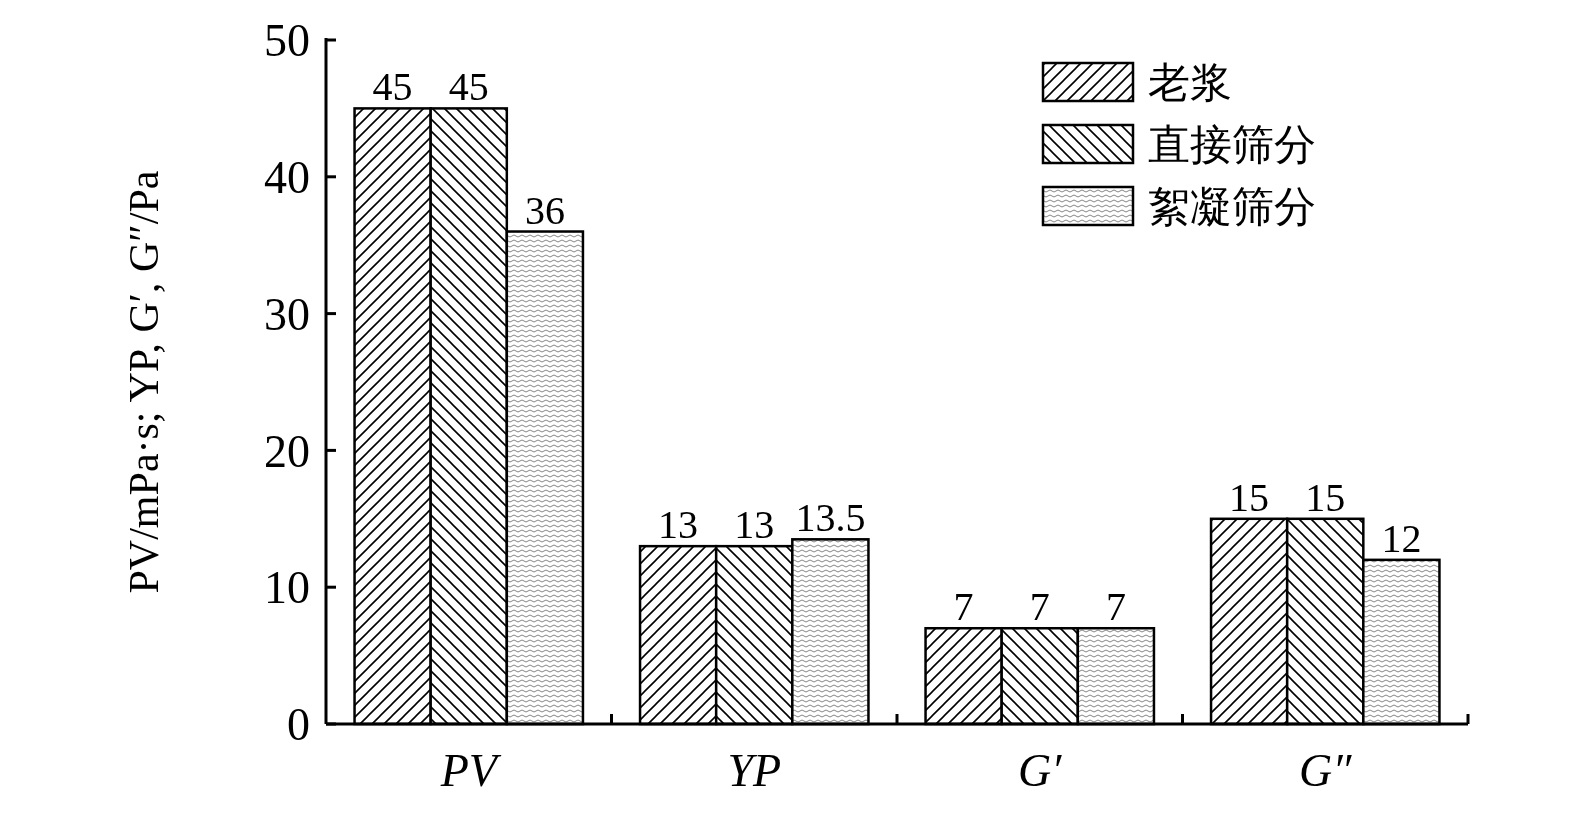 This screenshot has height=819, width=1575. Describe the element at coordinates (287, 177) in the screenshot. I see `y-tick-label: 40` at that location.